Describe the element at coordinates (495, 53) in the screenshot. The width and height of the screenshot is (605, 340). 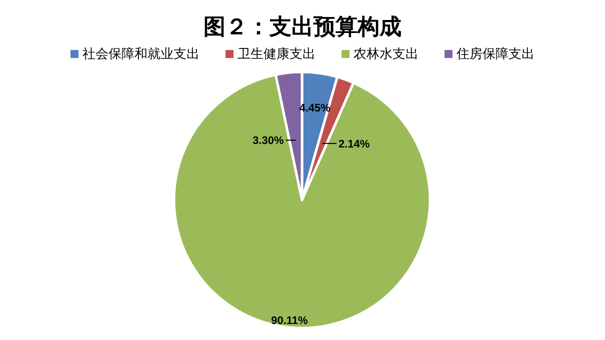
I see `legend-label: 住房保障支出` at that location.